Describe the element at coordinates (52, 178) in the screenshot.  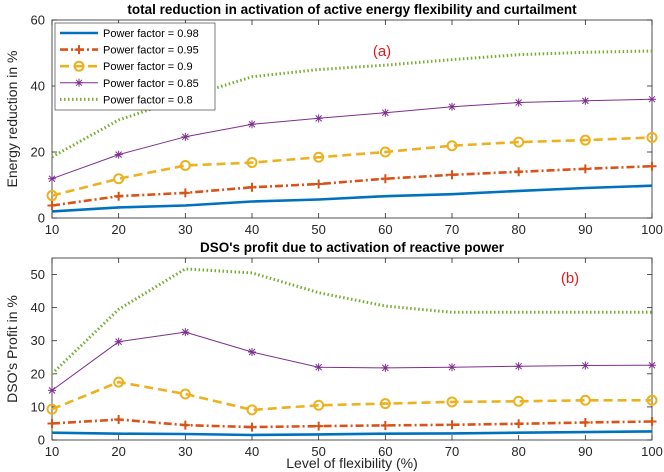
I see `marker-s3-p0` at that location.